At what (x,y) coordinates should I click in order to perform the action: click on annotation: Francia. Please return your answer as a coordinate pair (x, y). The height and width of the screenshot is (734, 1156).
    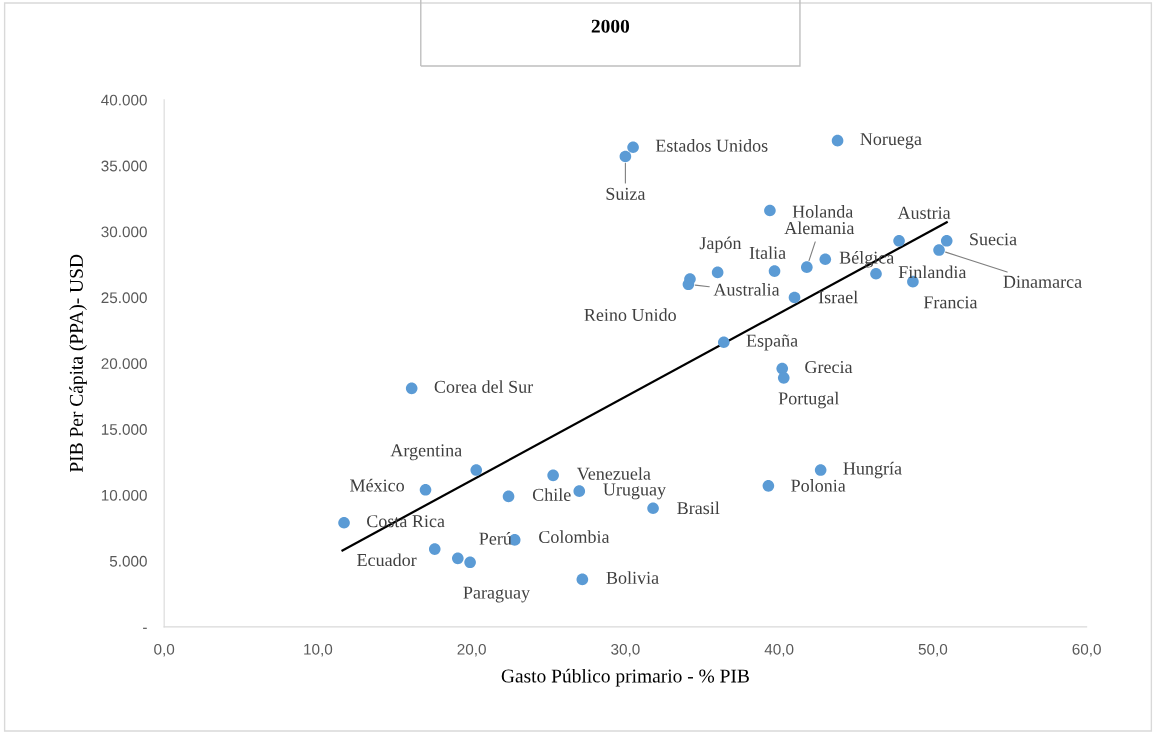
    Looking at the image, I should click on (950, 302).